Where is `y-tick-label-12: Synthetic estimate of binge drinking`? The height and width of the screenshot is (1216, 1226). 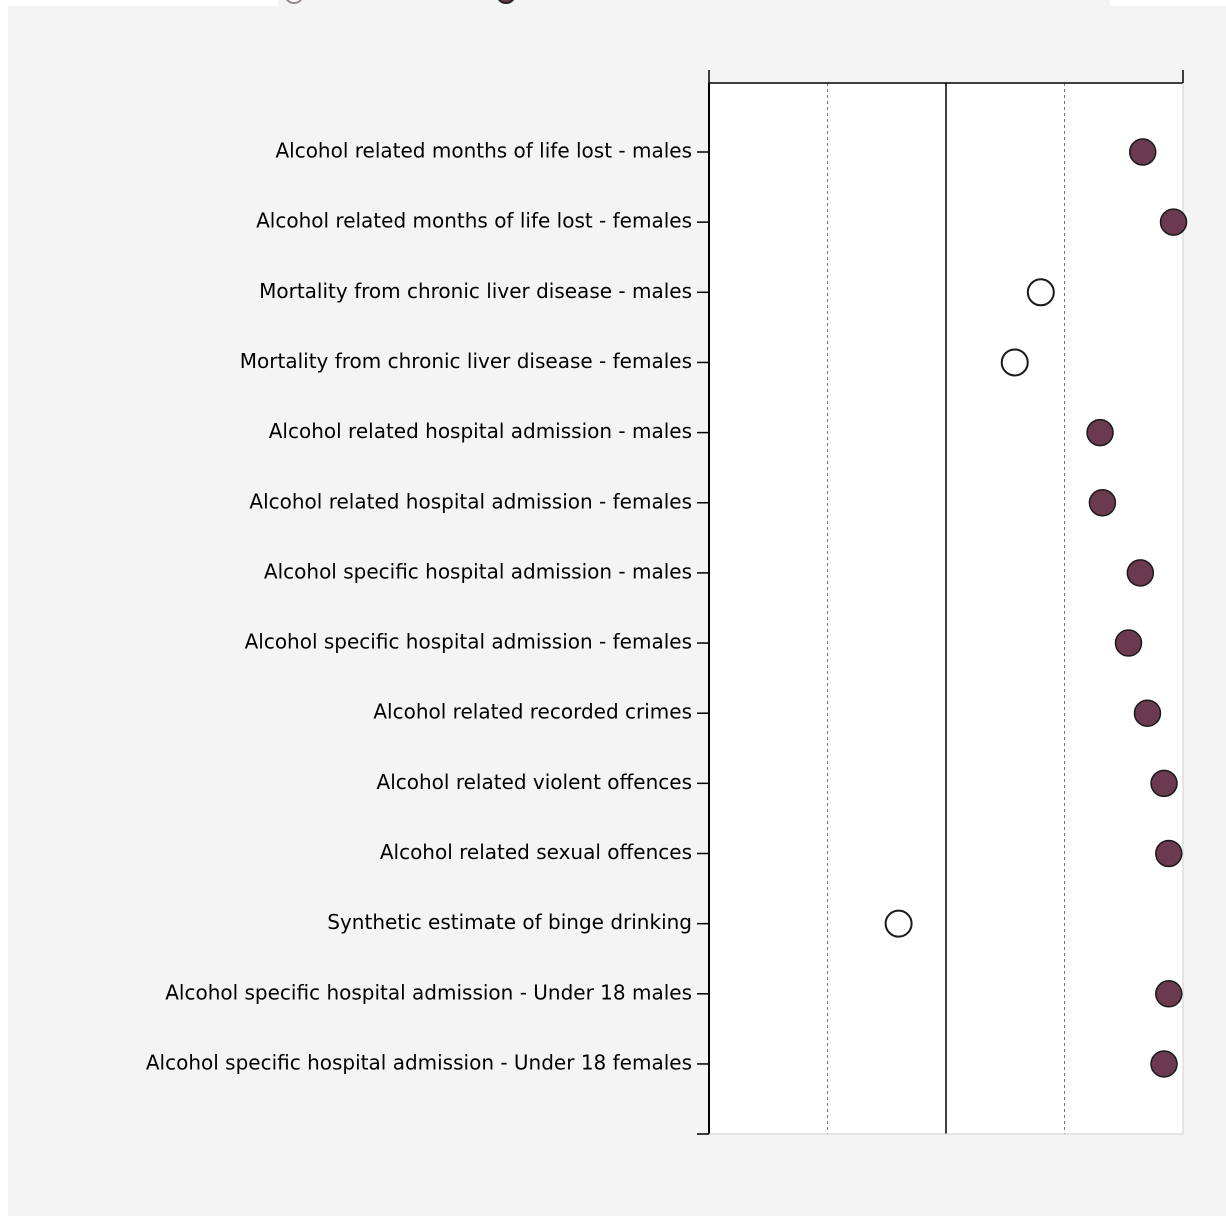 y-tick-label-12: Synthetic estimate of binge drinking is located at coordinates (509, 922).